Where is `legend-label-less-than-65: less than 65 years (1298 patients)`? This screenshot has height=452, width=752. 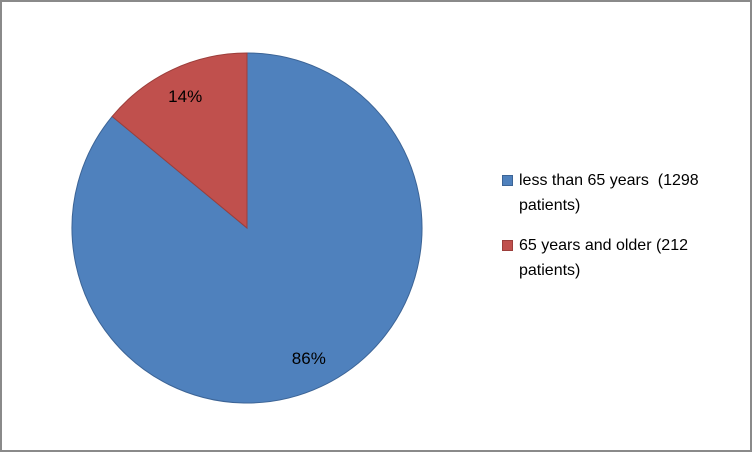 legend-label-less-than-65: less than 65 years (1298 patients) is located at coordinates (611, 193).